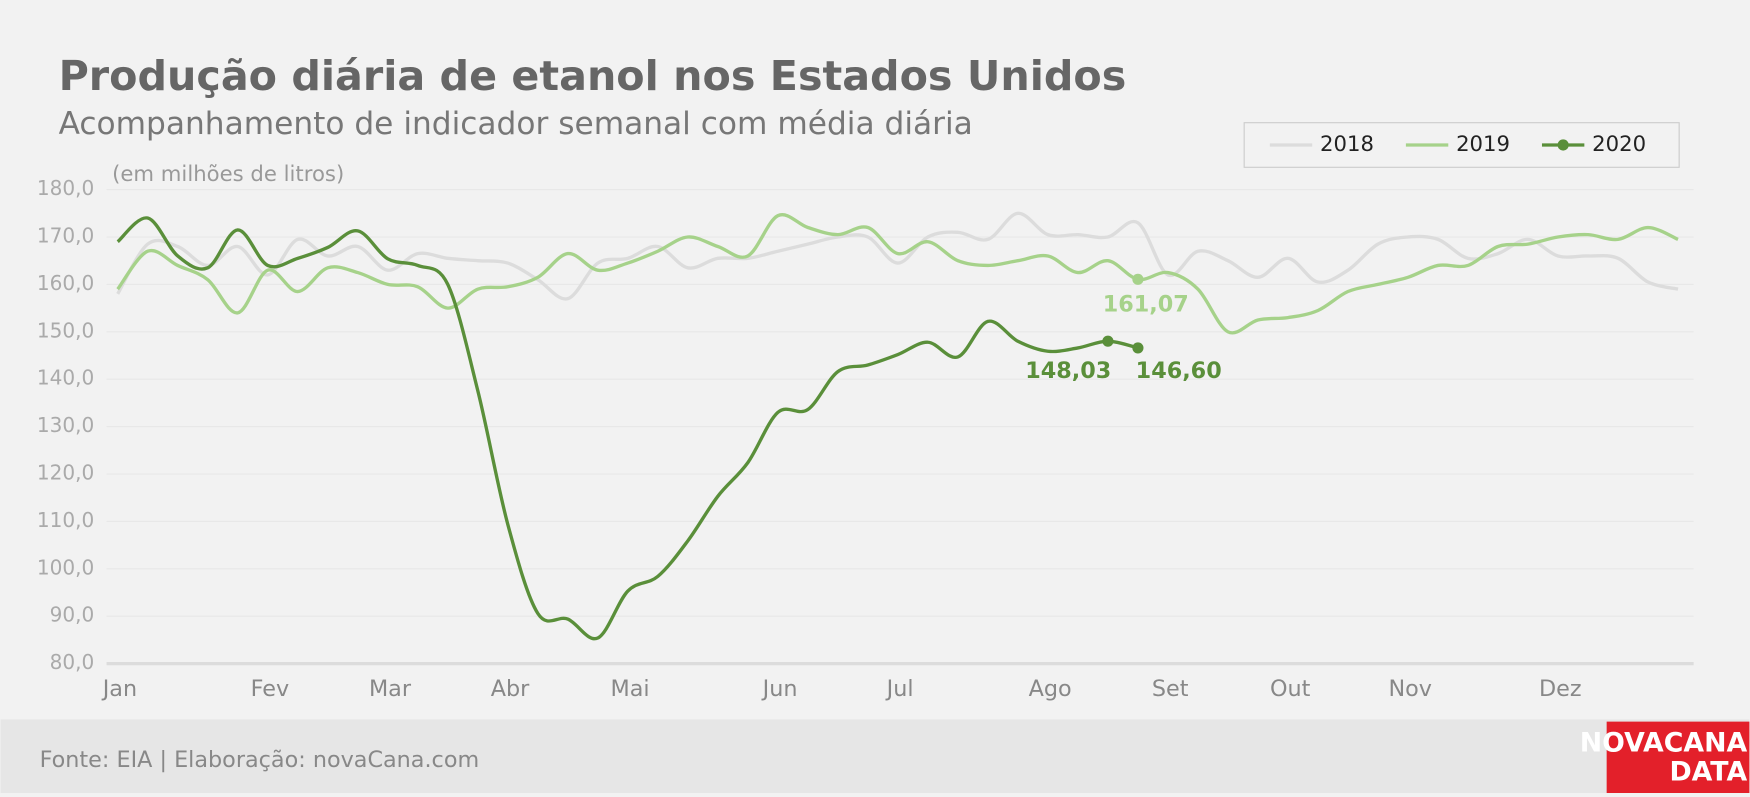 Image resolution: width=1750 pixels, height=797 pixels. Describe the element at coordinates (260, 760) in the screenshot. I see `source: Fonte: EIA | Elaboração: novaCana.com` at that location.